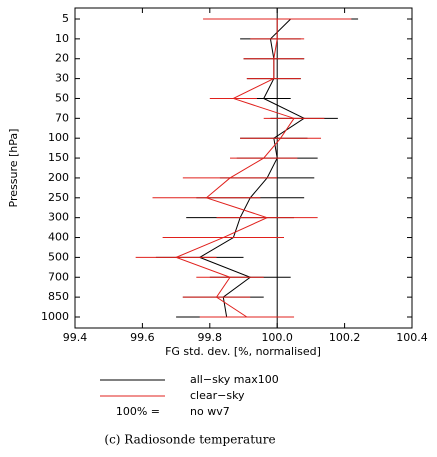 This screenshot has width=437, height=457. What do you see at coordinates (58, 217) in the screenshot?
I see `y-tick-label: 300` at bounding box center [58, 217].